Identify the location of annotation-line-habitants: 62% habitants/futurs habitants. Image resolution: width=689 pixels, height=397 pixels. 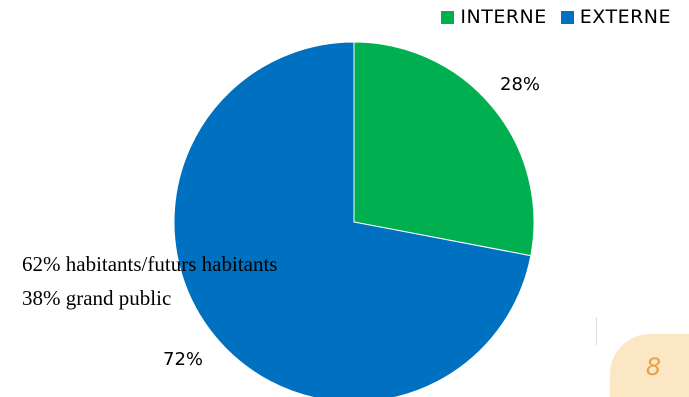
(150, 264).